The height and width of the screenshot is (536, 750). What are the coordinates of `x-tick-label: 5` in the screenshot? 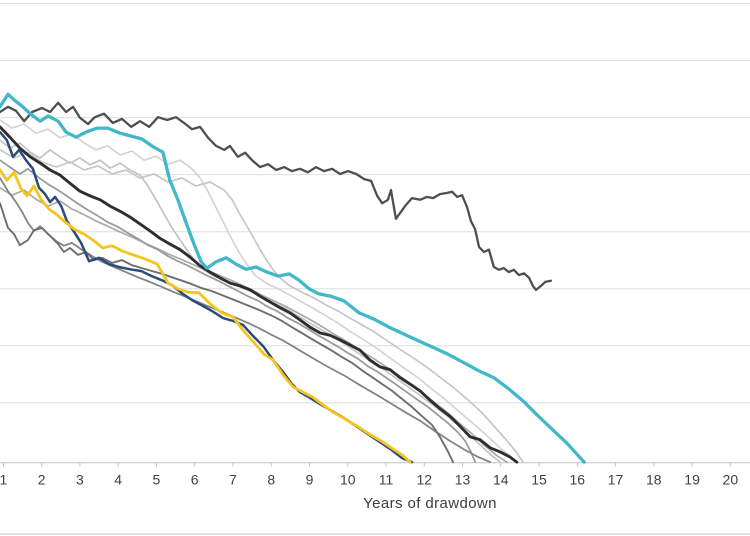 It's located at (157, 480).